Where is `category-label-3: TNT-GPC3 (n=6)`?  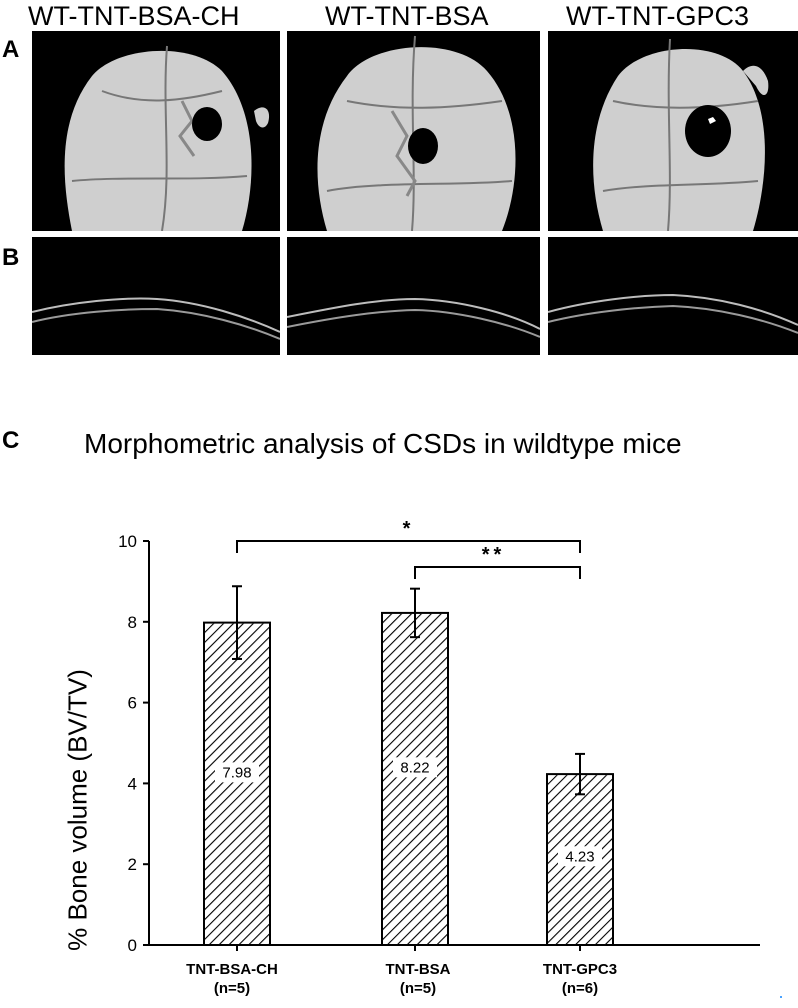 category-label-3: TNT-GPC3 (n=6) is located at coordinates (580, 979).